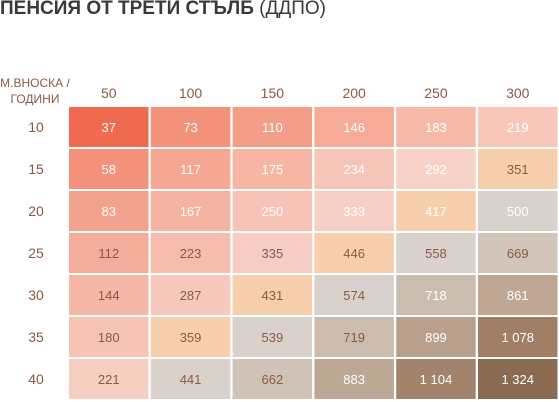 This screenshot has height=402, width=559. I want to click on chart-title: ПЕНСИЯ ОТ ТРЕТИ СТЪЛБ (ДДПО), so click(163, 11).